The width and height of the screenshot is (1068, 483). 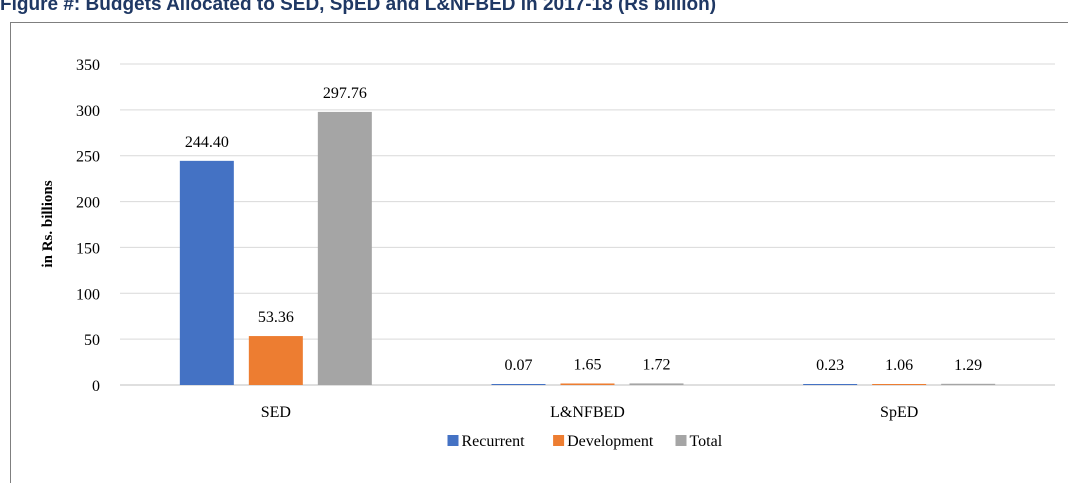 I want to click on data-label: 0.07, so click(x=519, y=365).